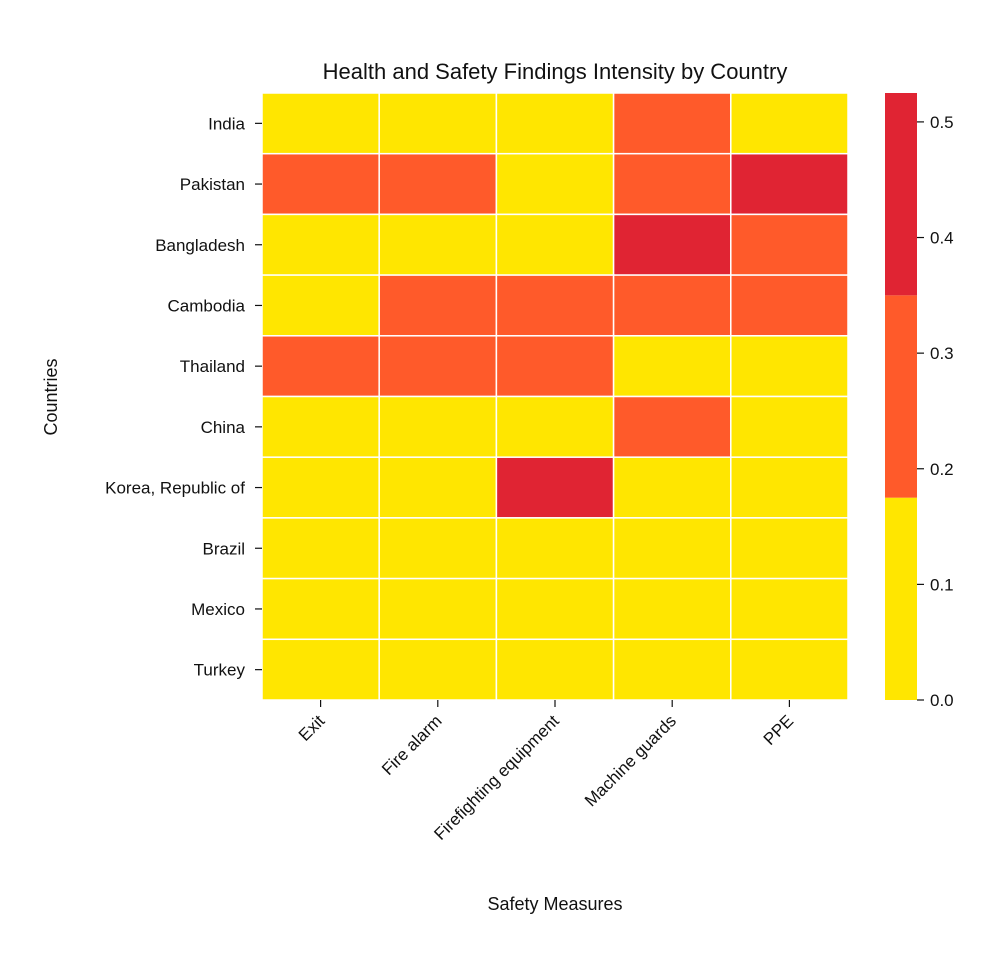 The height and width of the screenshot is (960, 1000). What do you see at coordinates (942, 353) in the screenshot?
I see `colorbar-tick-label: 0.3` at bounding box center [942, 353].